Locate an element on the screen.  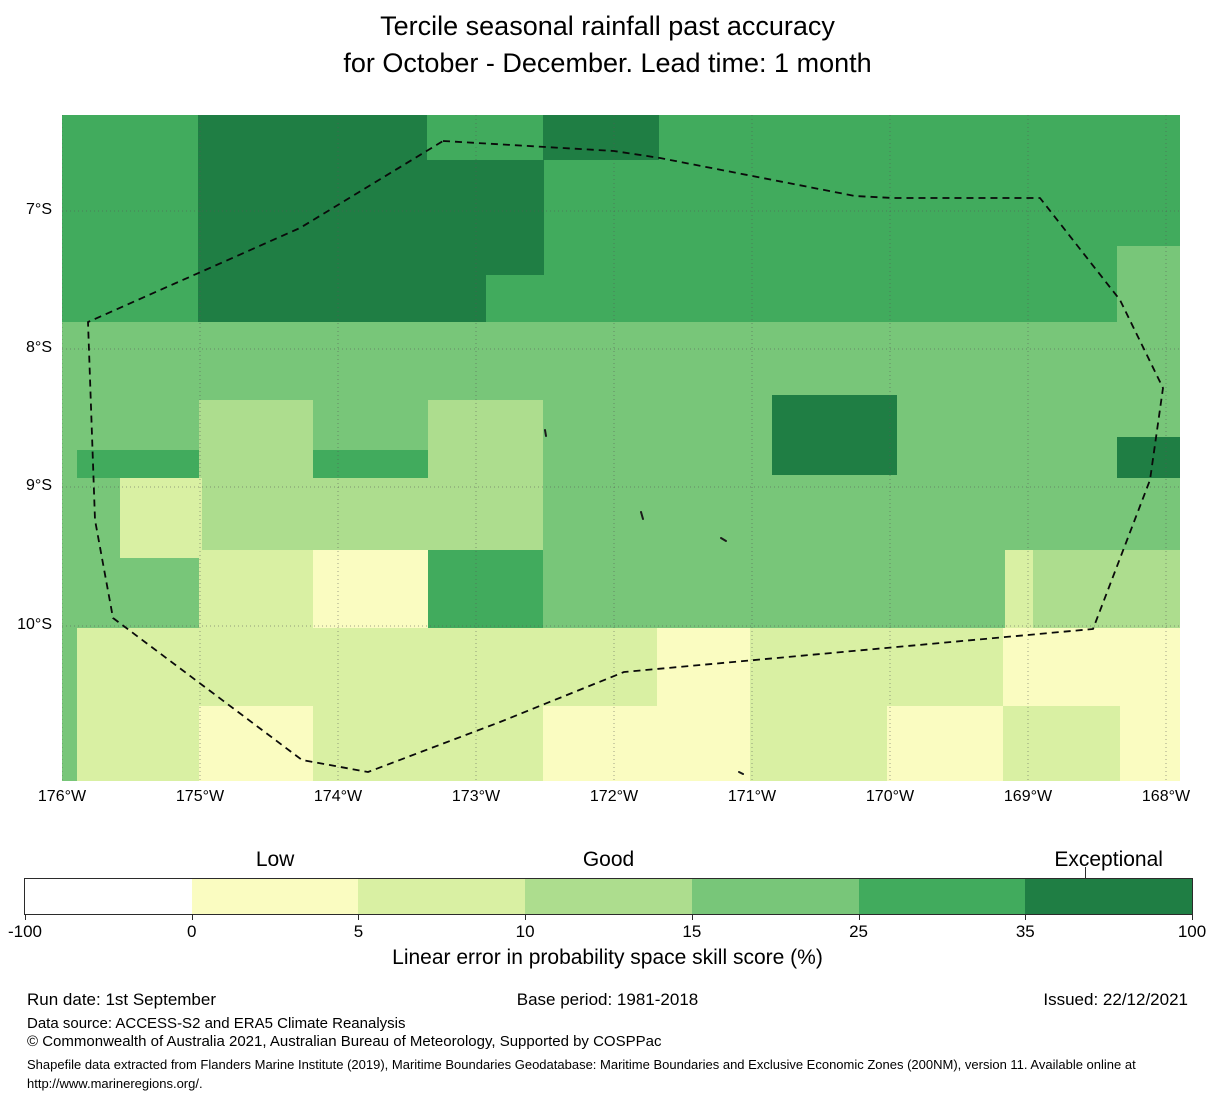
y-tick-label: 10°S is located at coordinates (34, 624).